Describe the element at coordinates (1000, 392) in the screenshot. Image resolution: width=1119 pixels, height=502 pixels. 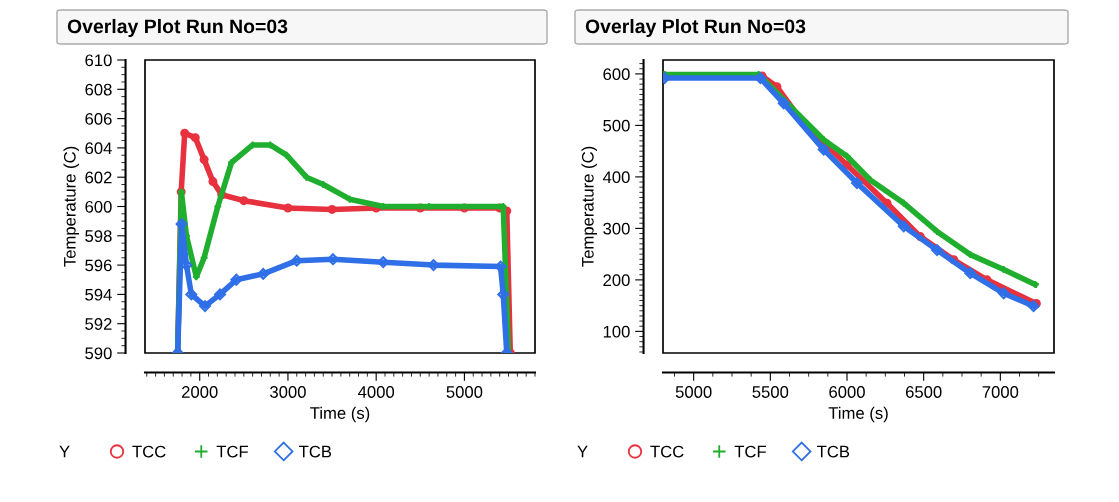
I see `x-tick-label: 7000` at that location.